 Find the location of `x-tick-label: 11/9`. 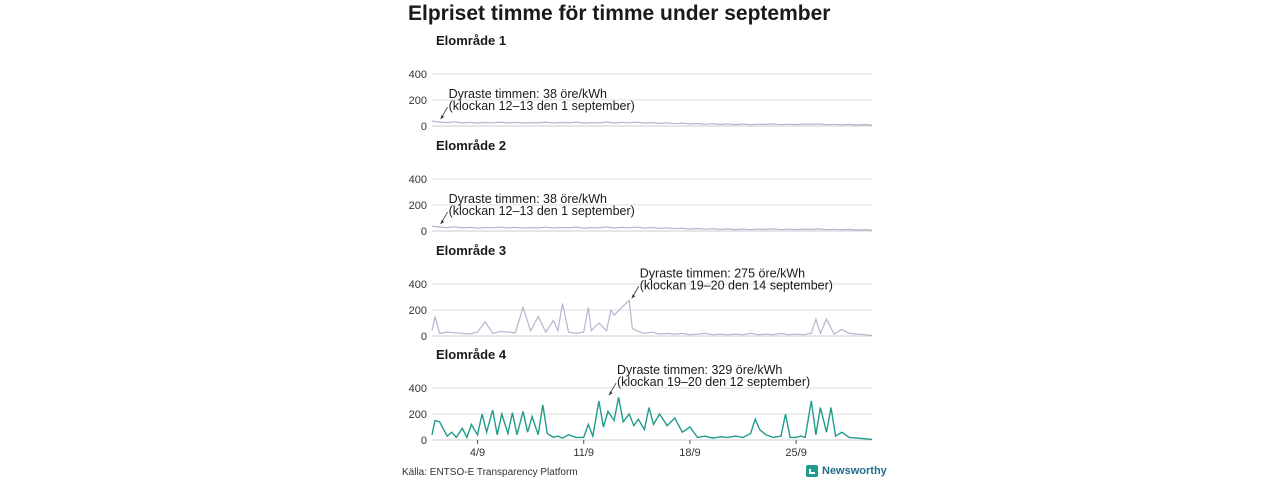

x-tick-label: 11/9 is located at coordinates (583, 453).